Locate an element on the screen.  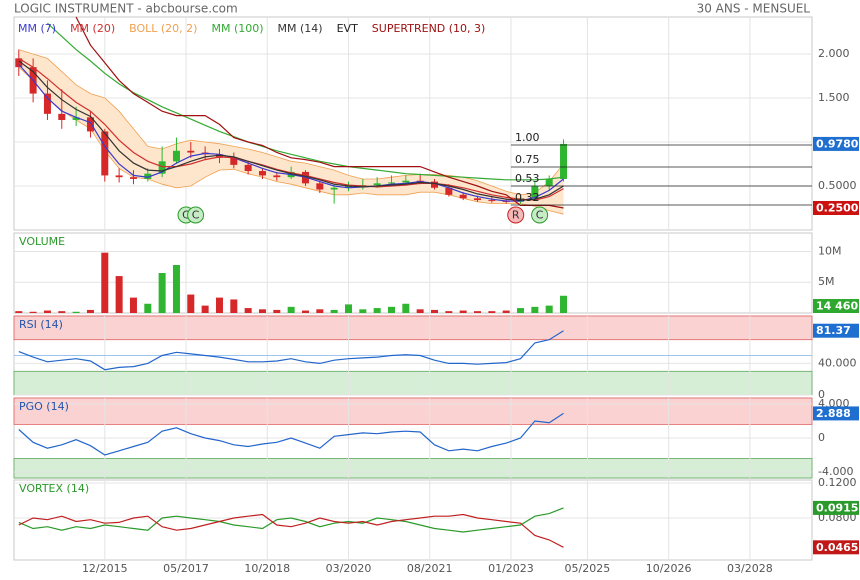
x-tick-label: 03/2028 is located at coordinates (750, 568).